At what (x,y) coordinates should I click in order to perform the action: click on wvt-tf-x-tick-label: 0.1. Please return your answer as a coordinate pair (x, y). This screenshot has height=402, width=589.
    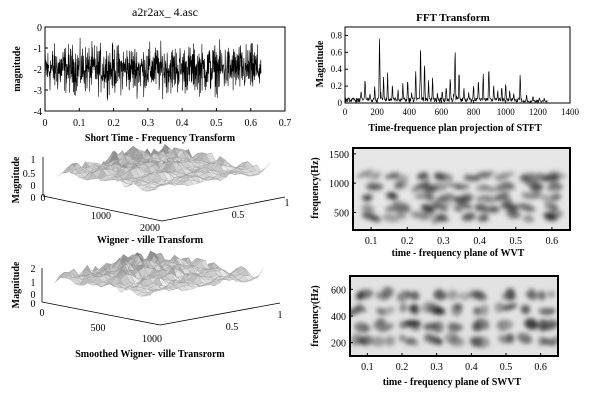
    Looking at the image, I should click on (371, 241).